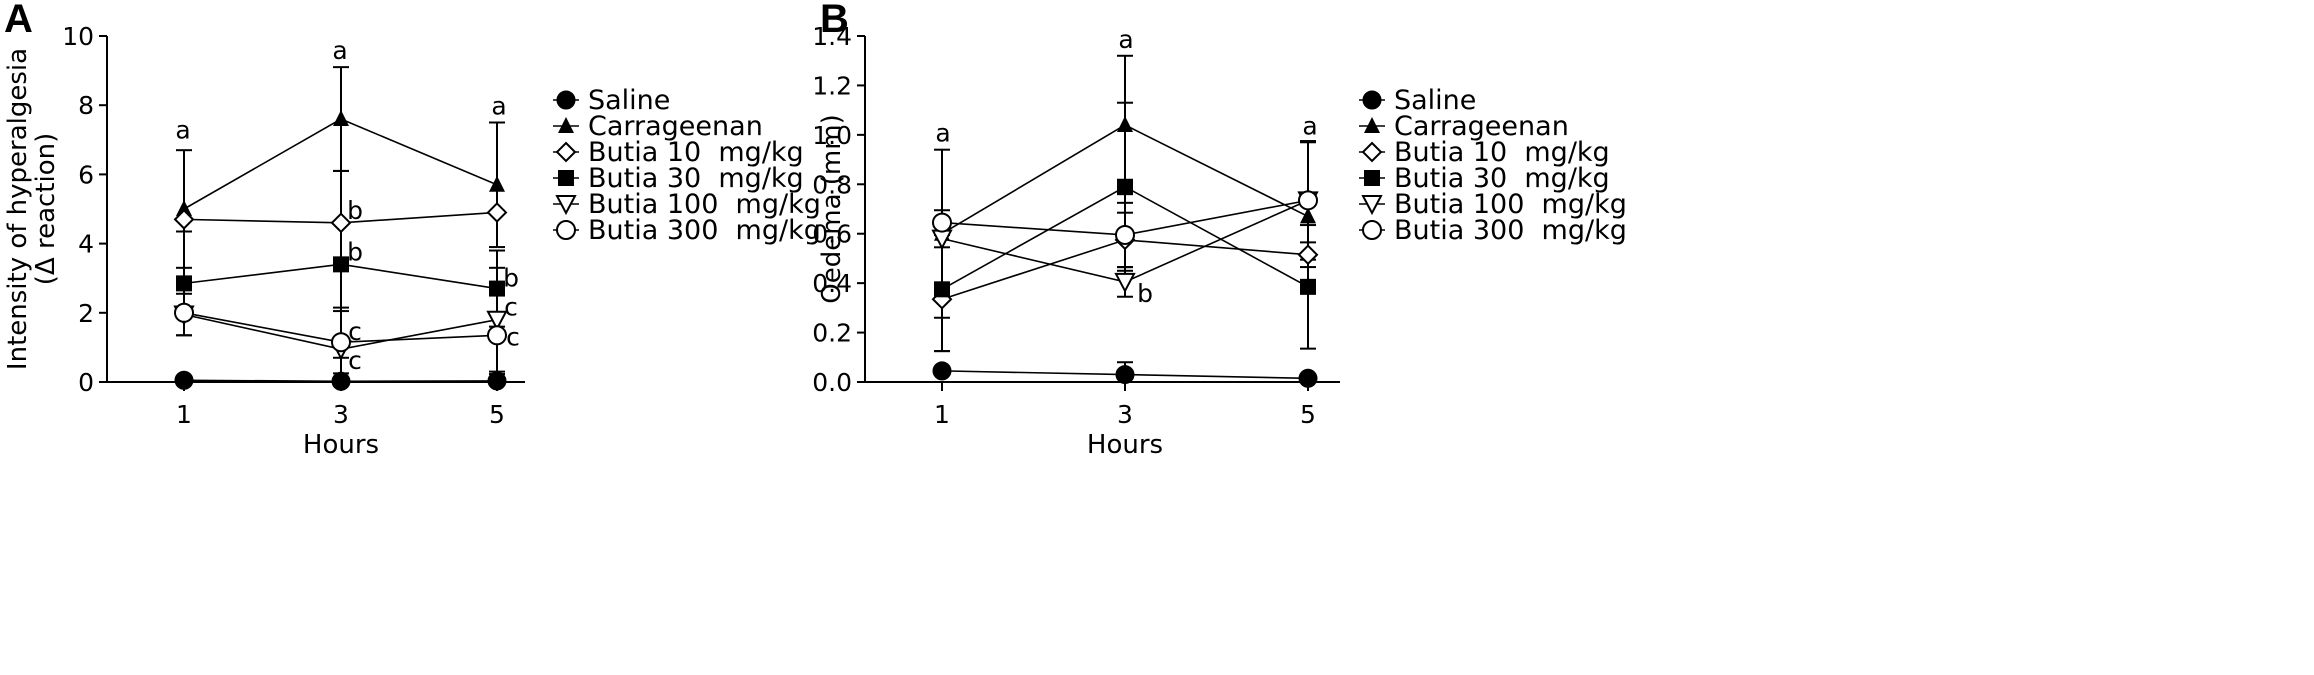  Describe the element at coordinates (832, 234) in the screenshot. I see `y-tick-label: 0.6` at that location.